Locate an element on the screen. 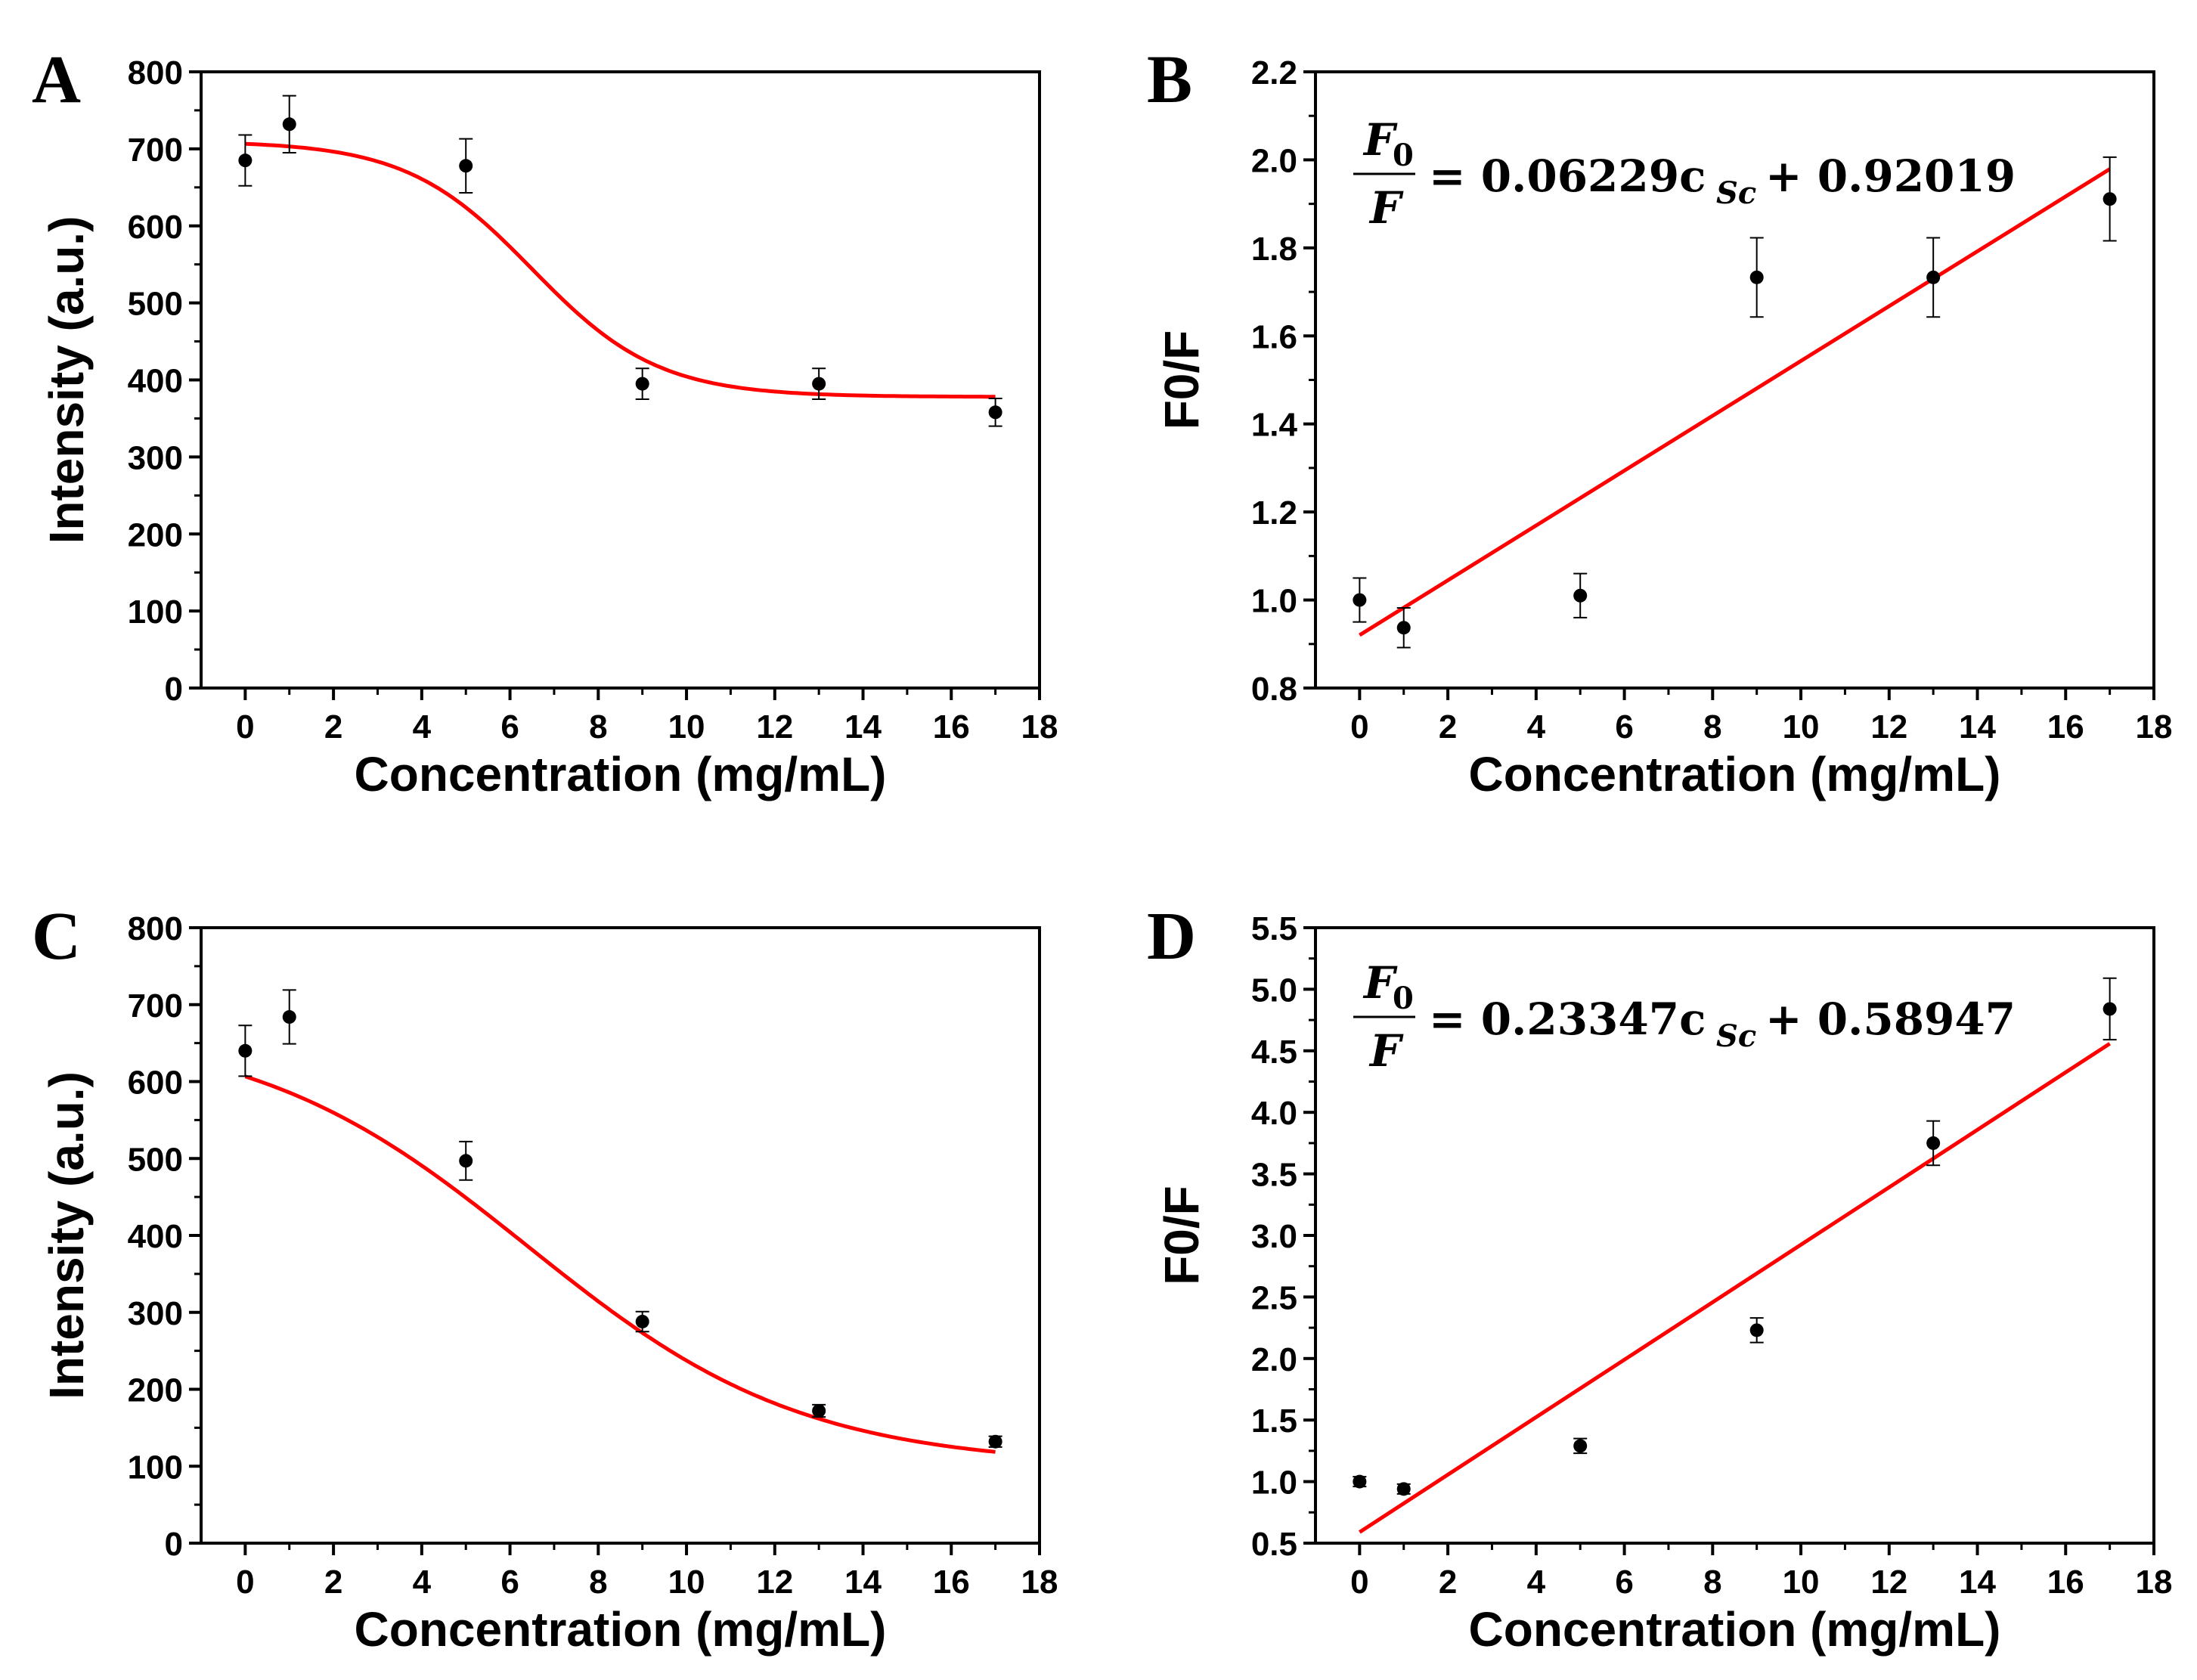 The width and height of the screenshot is (2197, 1680). panel-letter: A is located at coordinates (57, 79).